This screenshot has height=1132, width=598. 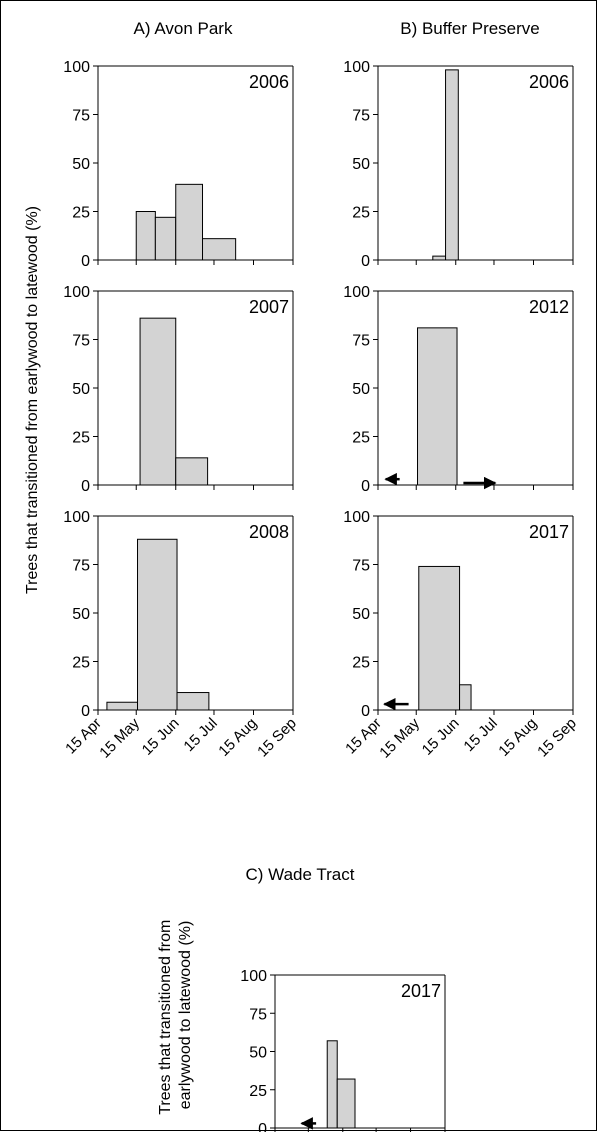 I want to click on y-tick-label-2-1: 100, so click(x=356, y=67).